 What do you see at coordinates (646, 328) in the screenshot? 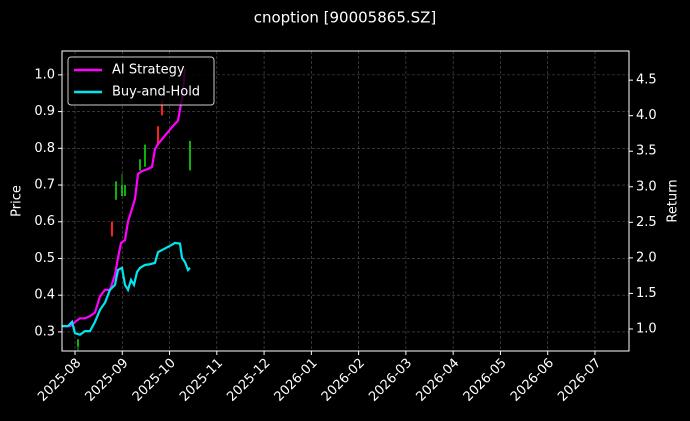
I see `y2-tick-label: 1.0` at bounding box center [646, 328].